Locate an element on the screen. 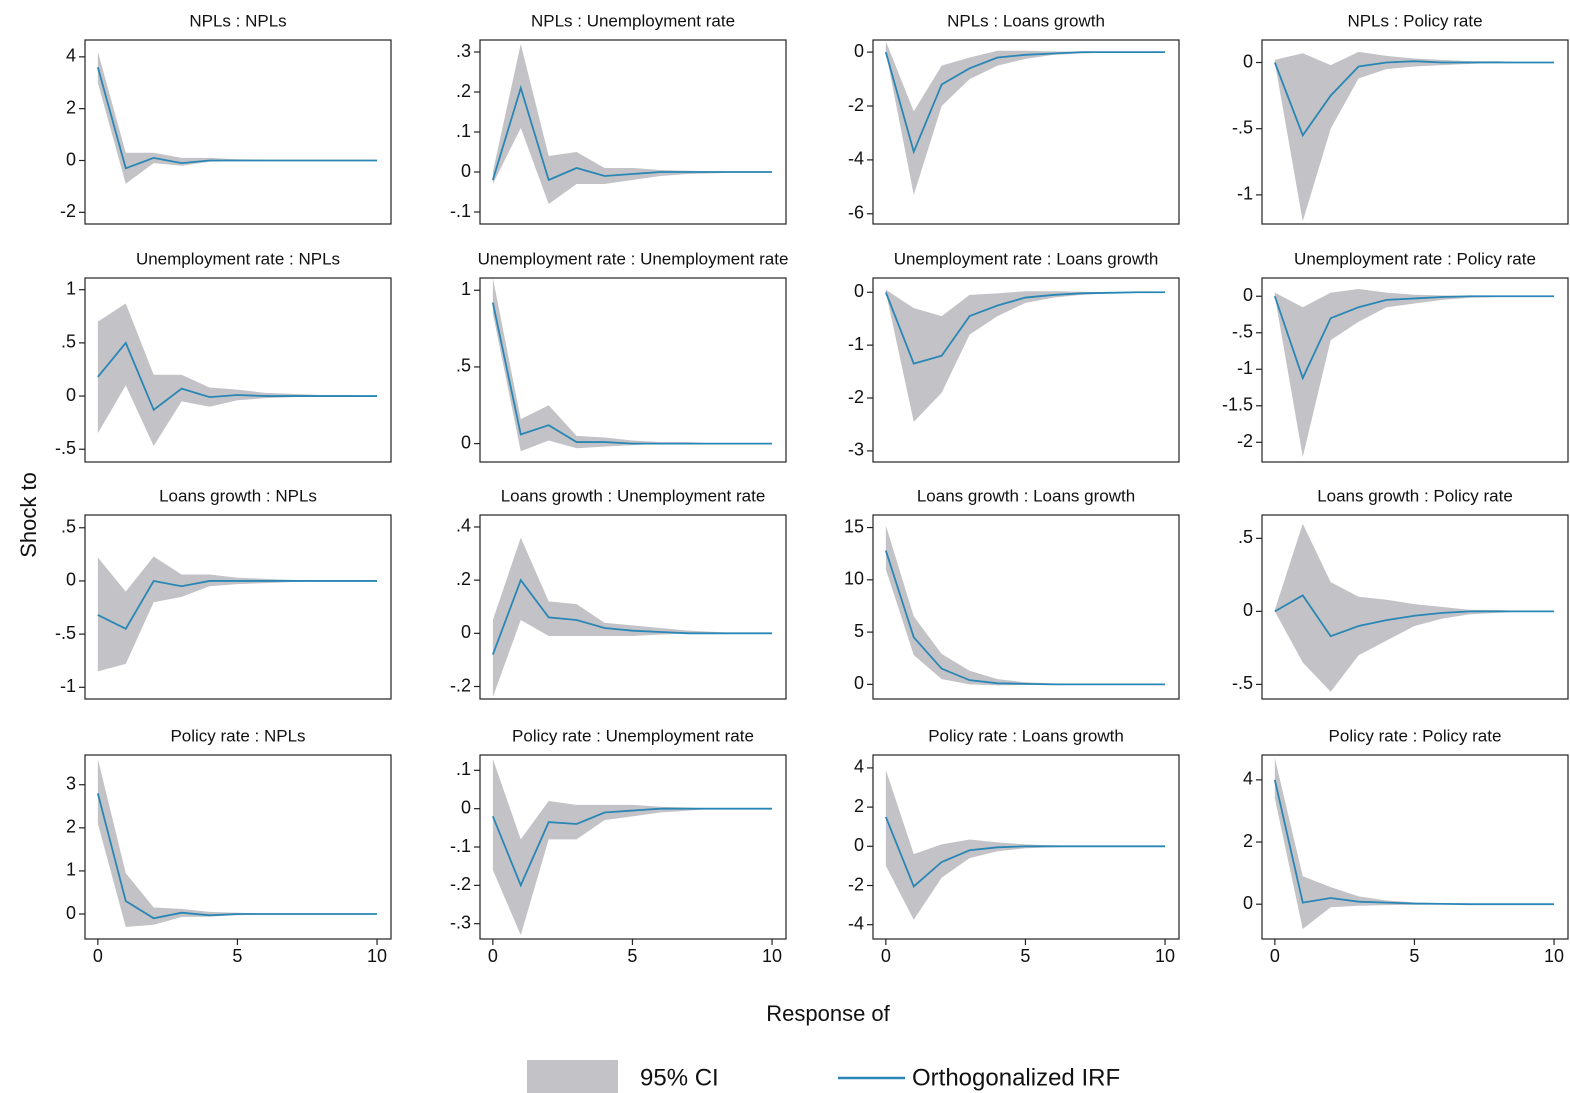 The image size is (1570, 1093). panel-title: NPLs : Unemployment rate is located at coordinates (633, 20).